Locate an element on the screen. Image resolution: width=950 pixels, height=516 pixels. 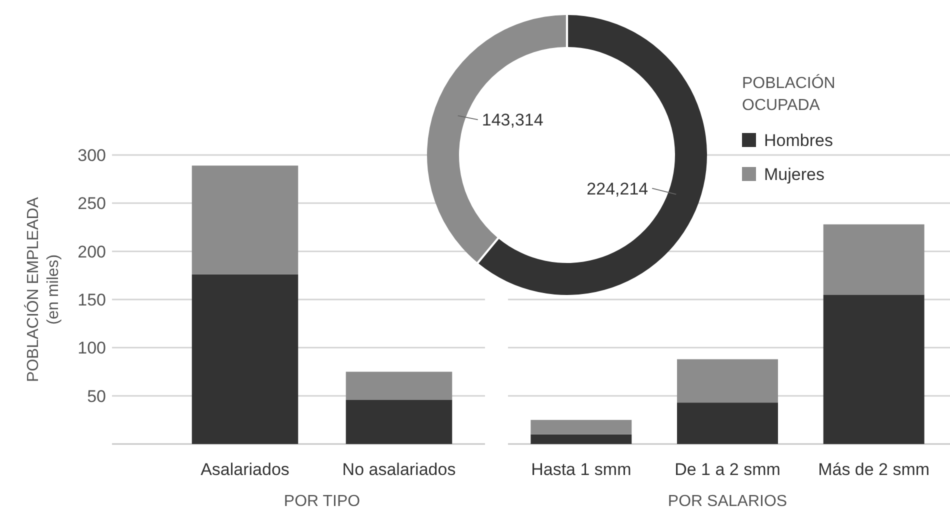
legend-label: Hombres is located at coordinates (798, 140).